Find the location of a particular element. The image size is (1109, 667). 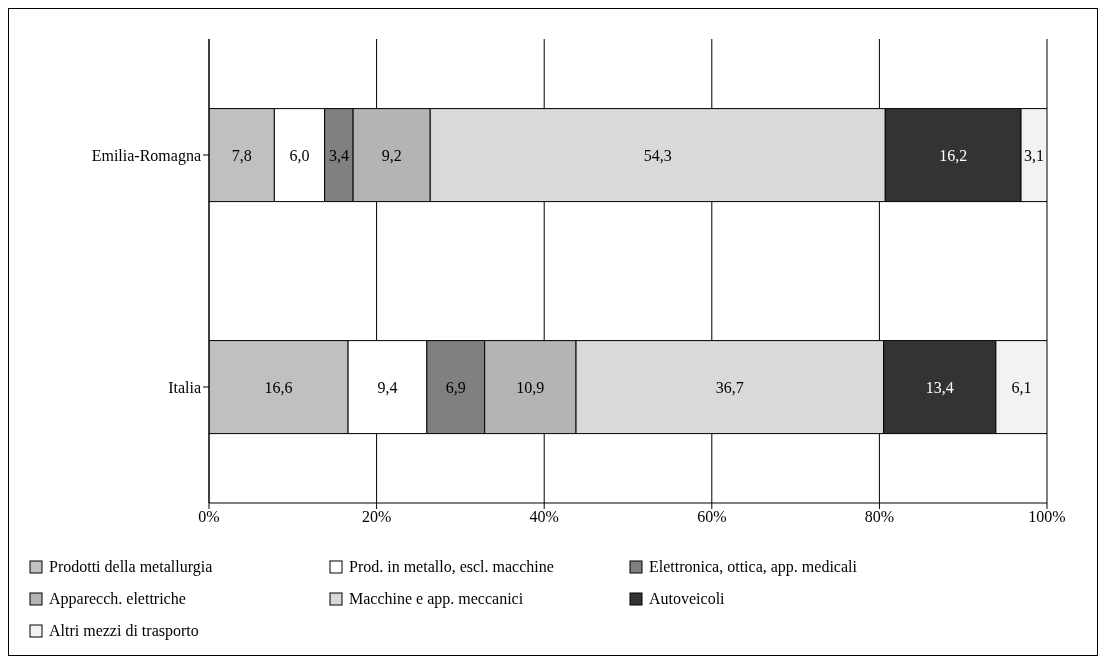

data-label: 9,4 is located at coordinates (387, 387).